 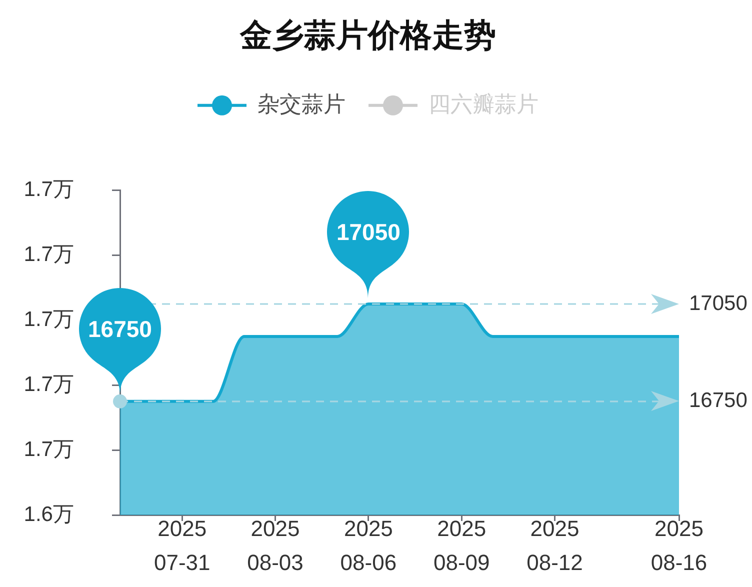 I want to click on x-tick-label: 2025 08-06, so click(x=368, y=546).